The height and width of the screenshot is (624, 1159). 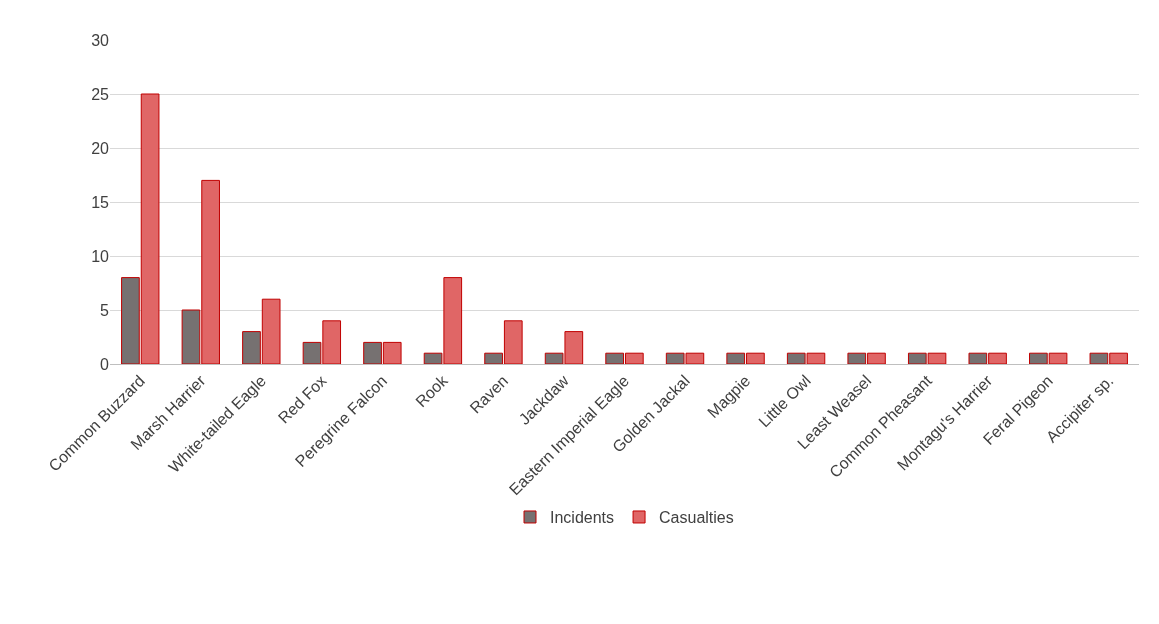 I want to click on y-tick-label: 25, so click(x=100, y=94).